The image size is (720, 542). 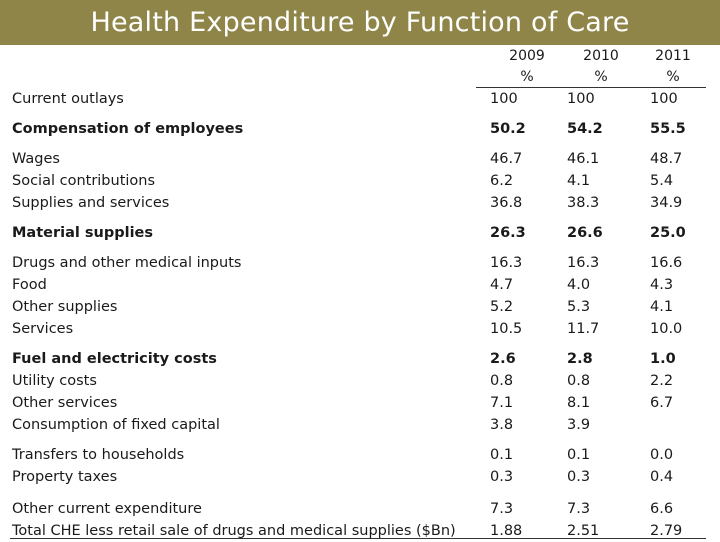 What do you see at coordinates (358, 477) in the screenshot?
I see `table-row: Property taxes 0.3 0.3 0.4` at bounding box center [358, 477].